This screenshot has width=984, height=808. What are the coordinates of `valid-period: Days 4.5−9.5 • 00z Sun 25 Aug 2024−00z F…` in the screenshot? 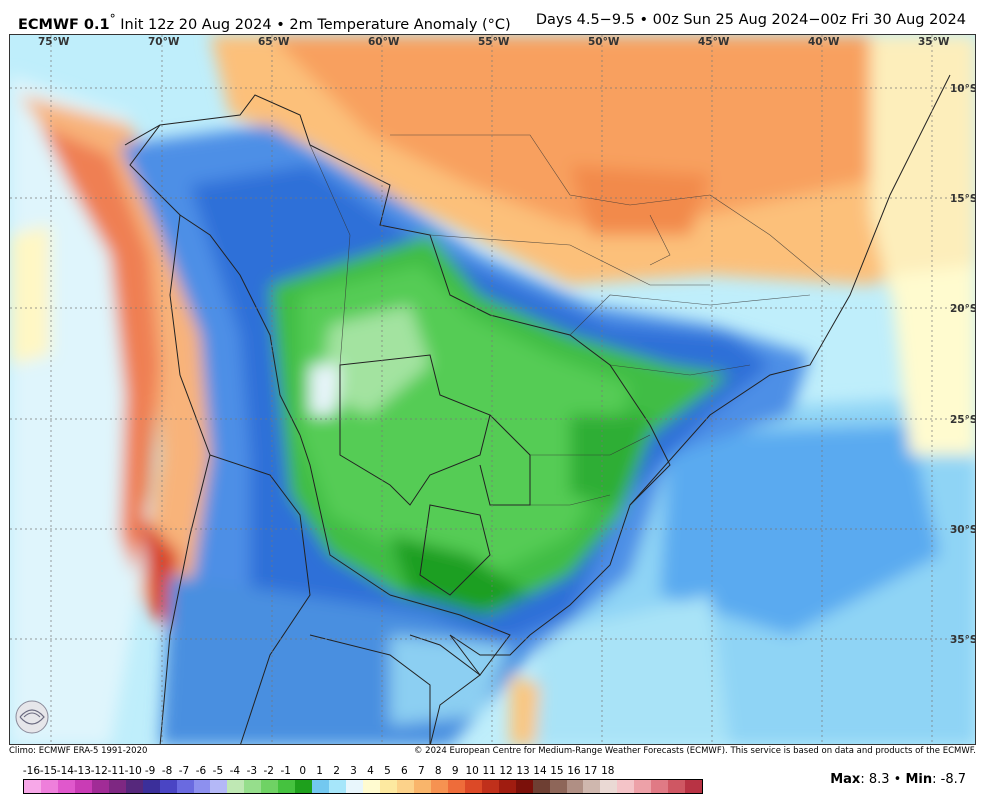 It's located at (750, 20).